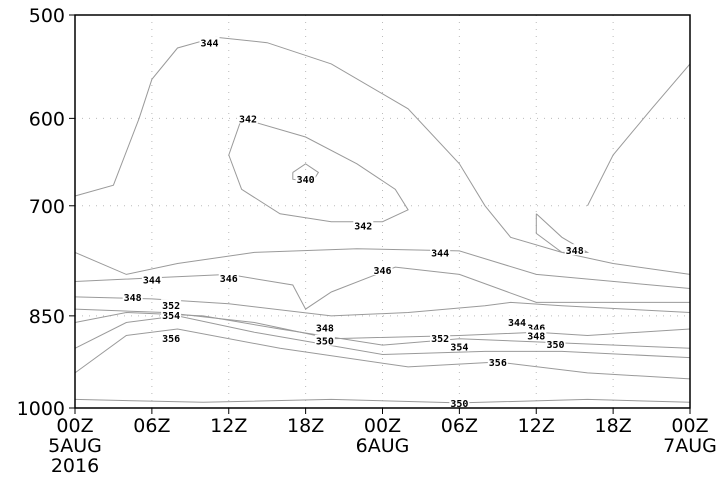 This screenshot has height=497, width=721. I want to click on y-tick-label: 500, so click(47, 16).